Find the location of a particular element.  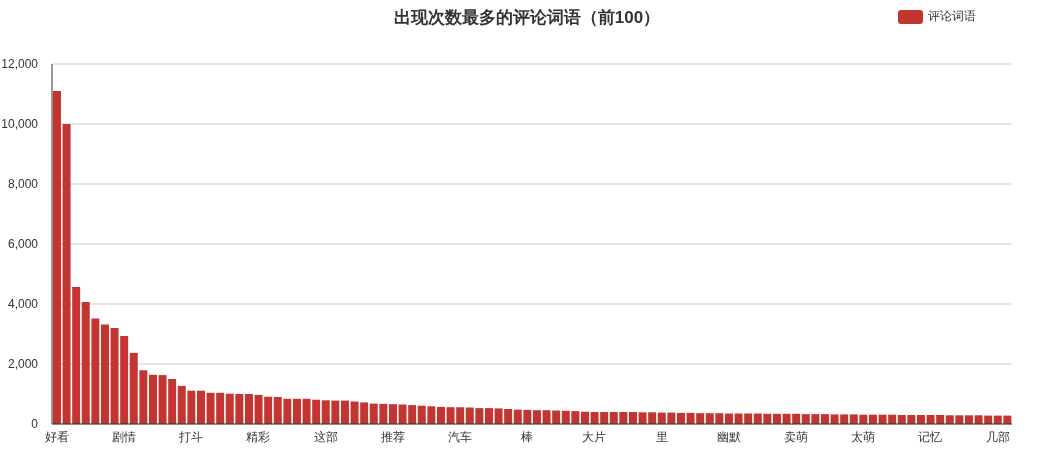

x-tick-label: 汽车 is located at coordinates (460, 437).